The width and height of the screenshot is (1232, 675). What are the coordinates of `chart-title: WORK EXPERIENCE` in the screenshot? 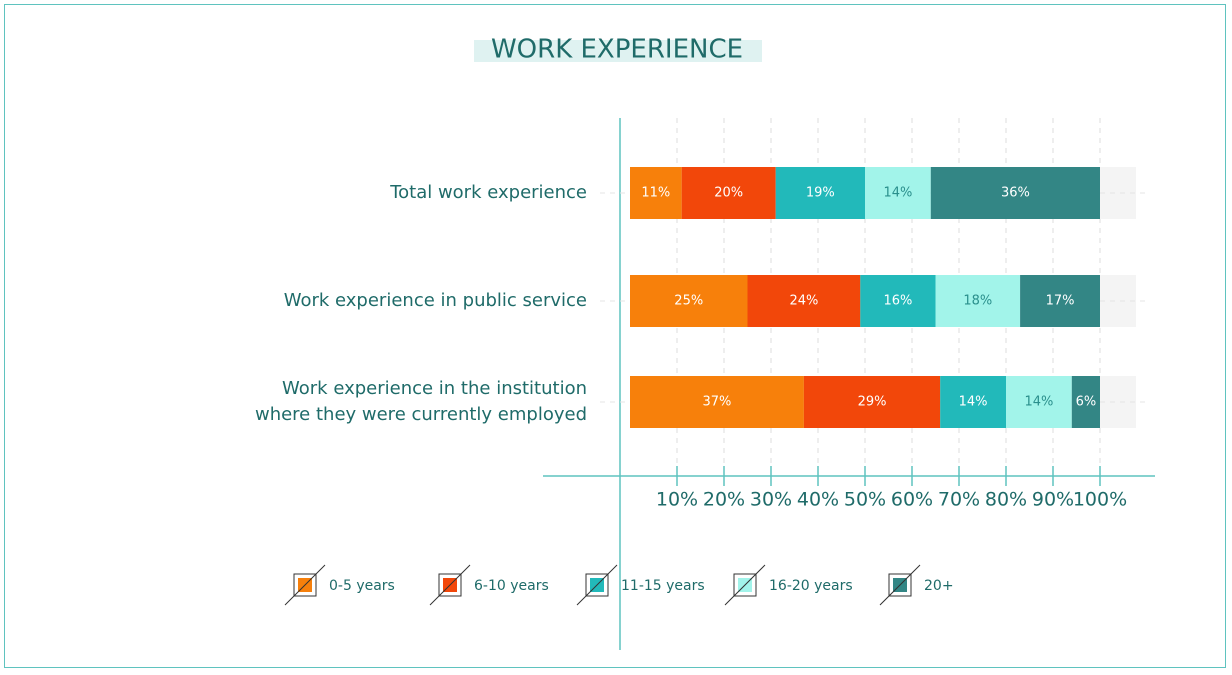 It's located at (617, 50).